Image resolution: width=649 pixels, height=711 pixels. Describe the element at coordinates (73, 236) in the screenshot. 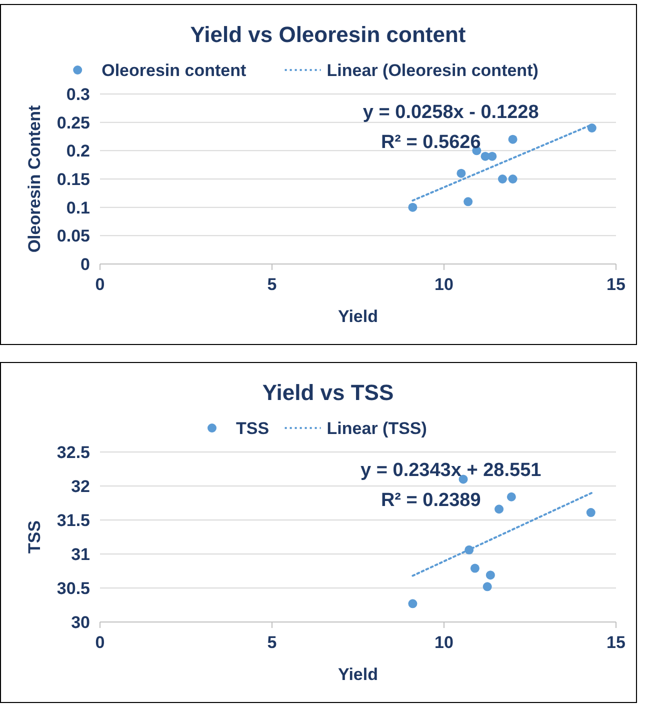

I see `y-tick-label: 0.05` at that location.